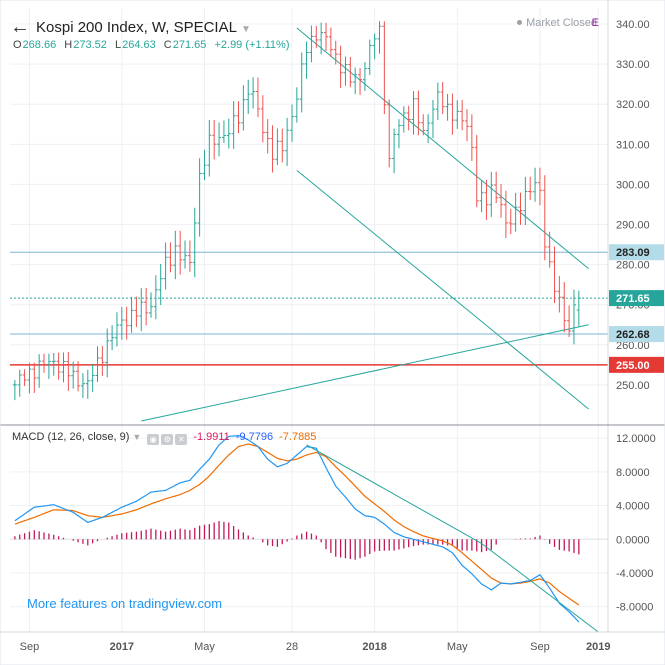  What do you see at coordinates (136, 27) in the screenshot?
I see `symbol-title-text: Kospi 200 Index, W, SPECIAL` at bounding box center [136, 27].